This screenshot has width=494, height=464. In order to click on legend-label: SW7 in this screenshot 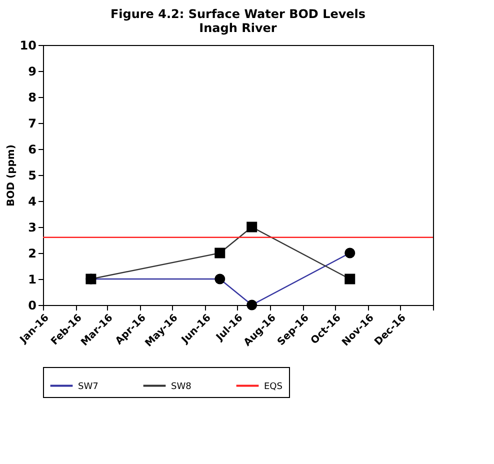, I will do `click(88, 387)`.